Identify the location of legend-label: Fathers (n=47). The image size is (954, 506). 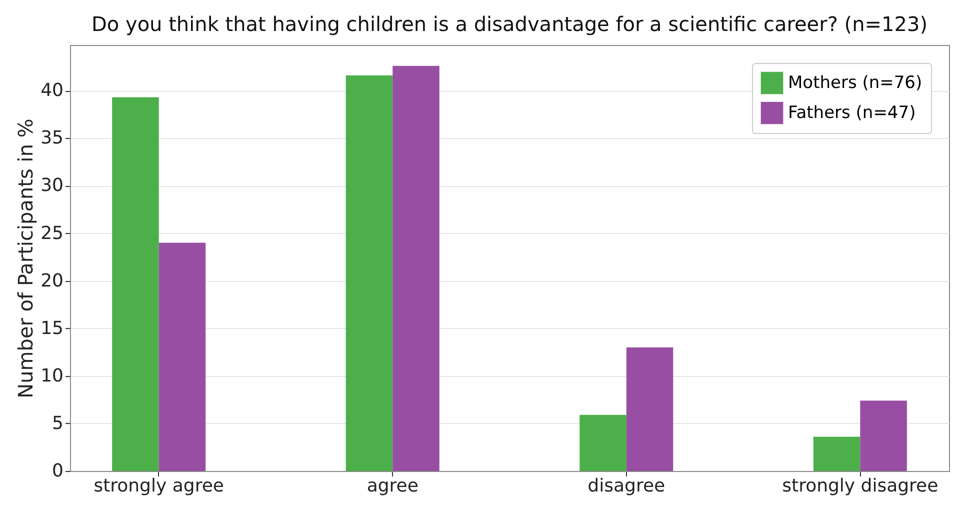
(852, 113).